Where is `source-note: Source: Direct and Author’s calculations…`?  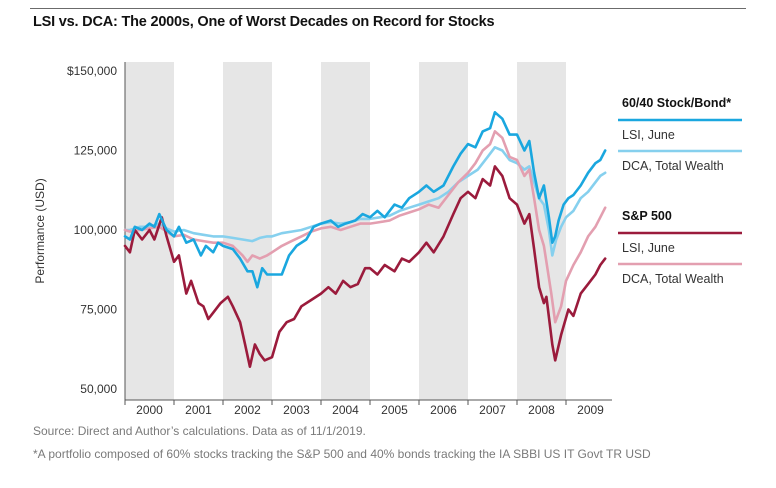 source-note: Source: Direct and Author’s calculations… is located at coordinates (199, 431).